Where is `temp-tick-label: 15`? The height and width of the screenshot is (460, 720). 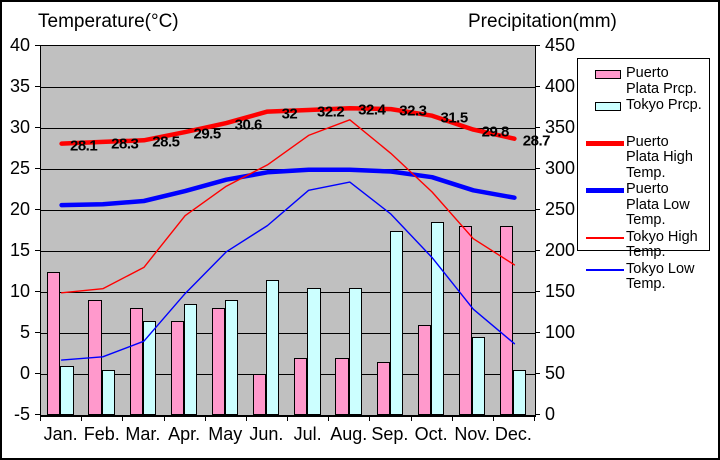
temp-tick-label: 15 is located at coordinates (19, 250).